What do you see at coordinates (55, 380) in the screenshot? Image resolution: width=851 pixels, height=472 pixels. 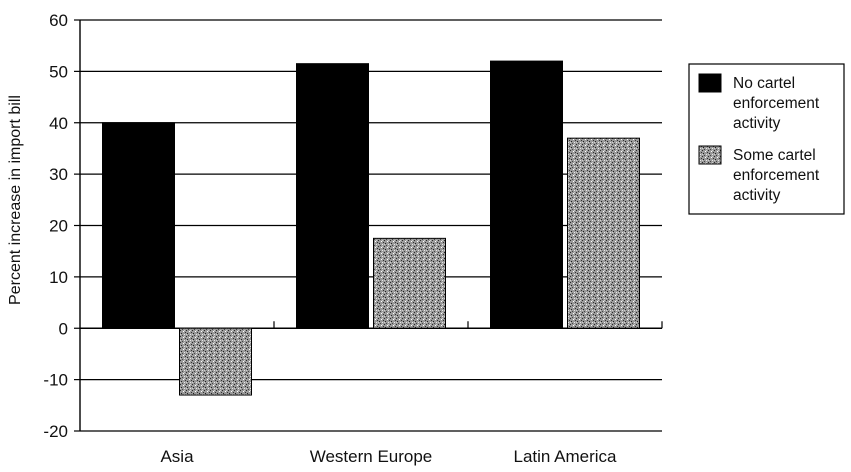 I see `y-tick-label: -10` at bounding box center [55, 380].